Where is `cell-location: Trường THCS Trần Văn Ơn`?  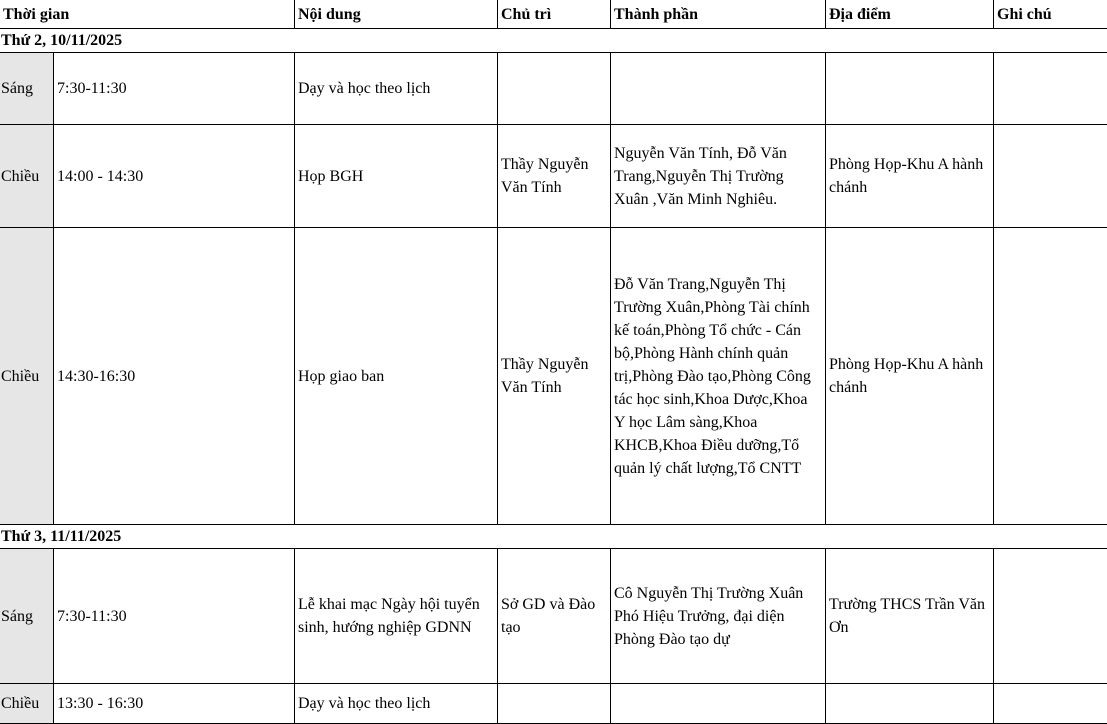
cell-location: Trường THCS Trần Văn Ơn is located at coordinates (910, 616).